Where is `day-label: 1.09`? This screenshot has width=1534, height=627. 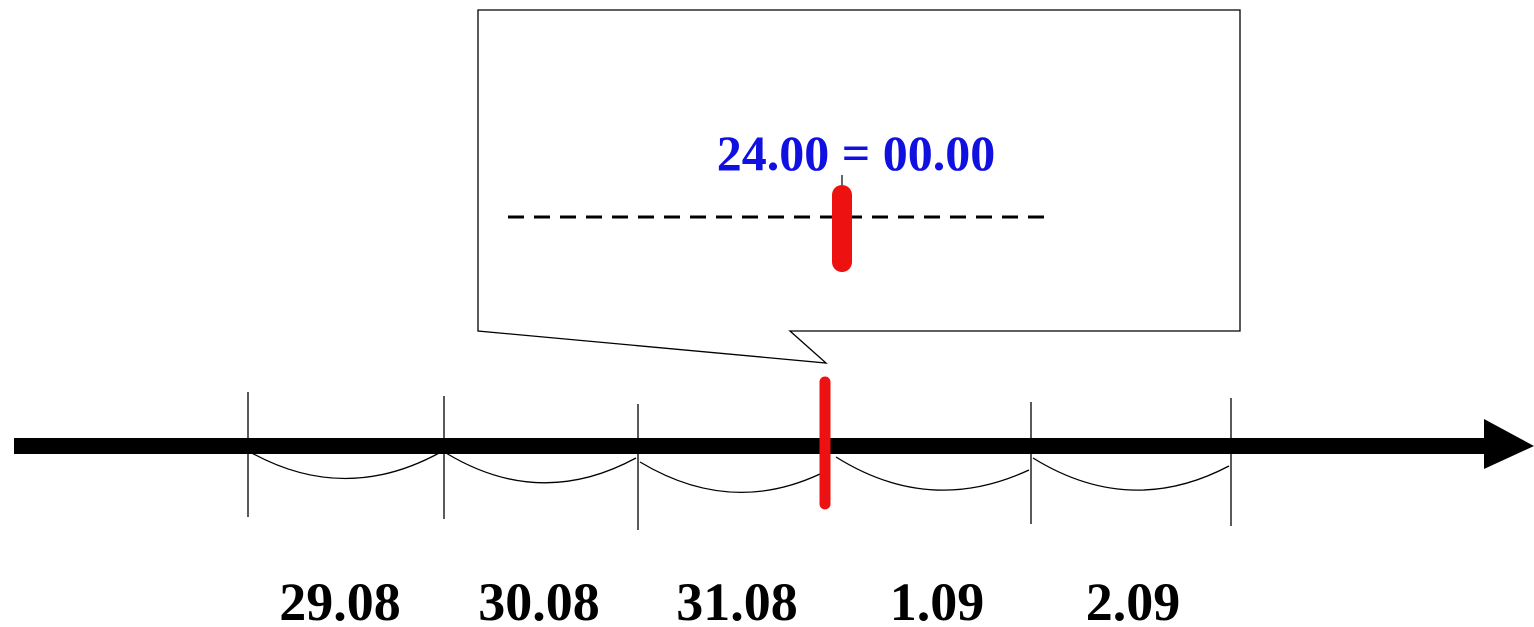 day-label: 1.09 is located at coordinates (937, 599).